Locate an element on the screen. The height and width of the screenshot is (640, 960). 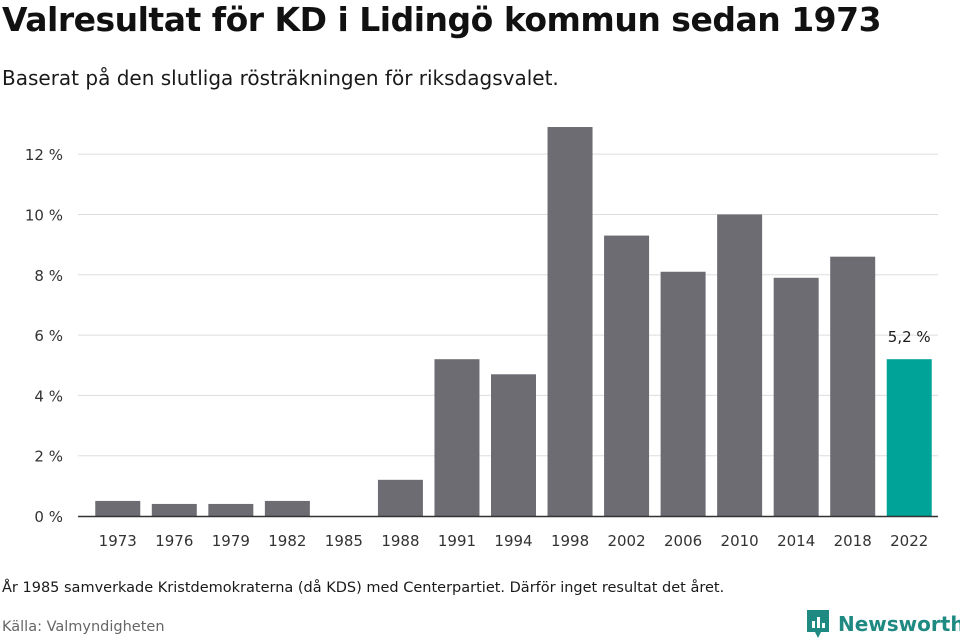
x-tick-label: 2014 is located at coordinates (796, 541).